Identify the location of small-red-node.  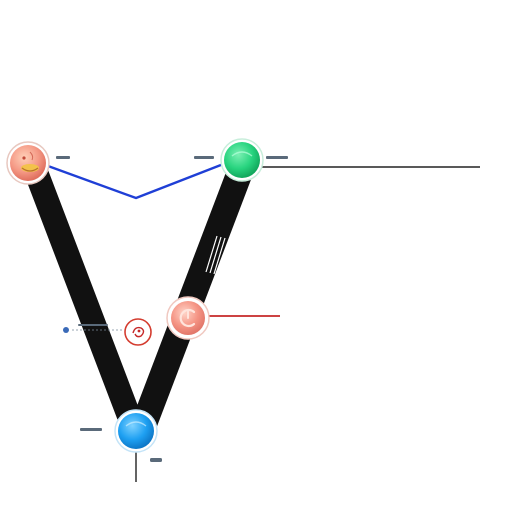
(138, 332).